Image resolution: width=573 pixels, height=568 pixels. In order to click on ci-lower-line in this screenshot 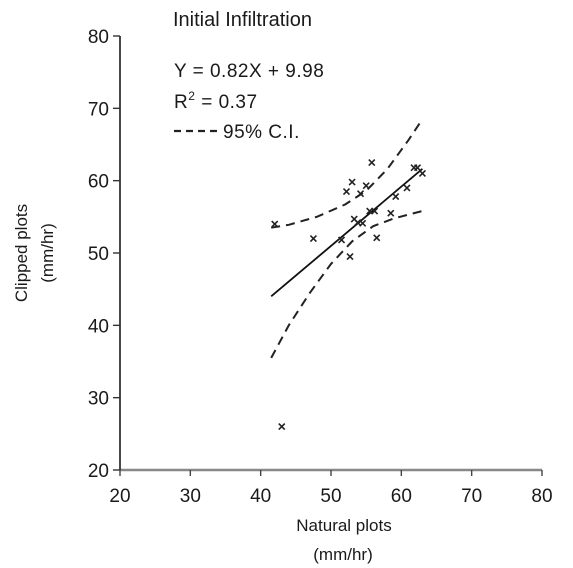, I will do `click(346, 284)`.